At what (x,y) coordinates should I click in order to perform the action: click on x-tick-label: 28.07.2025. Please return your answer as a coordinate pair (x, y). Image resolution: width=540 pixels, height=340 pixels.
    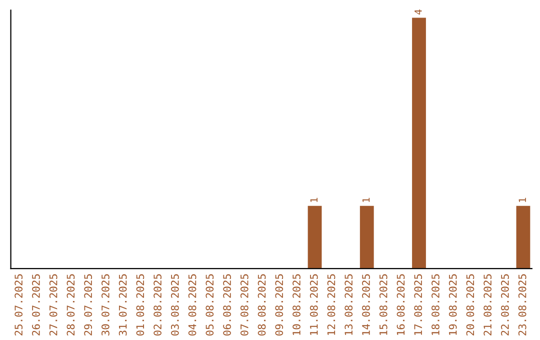
    Looking at the image, I should click on (70, 305).